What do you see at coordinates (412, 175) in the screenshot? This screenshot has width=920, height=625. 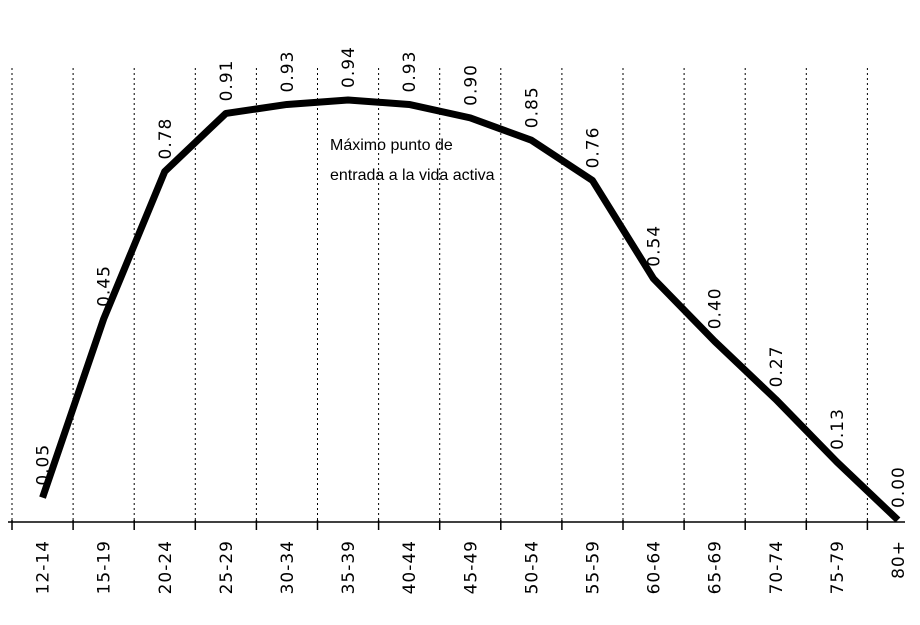 I see `annotation: entrada a la vida activa` at bounding box center [412, 175].